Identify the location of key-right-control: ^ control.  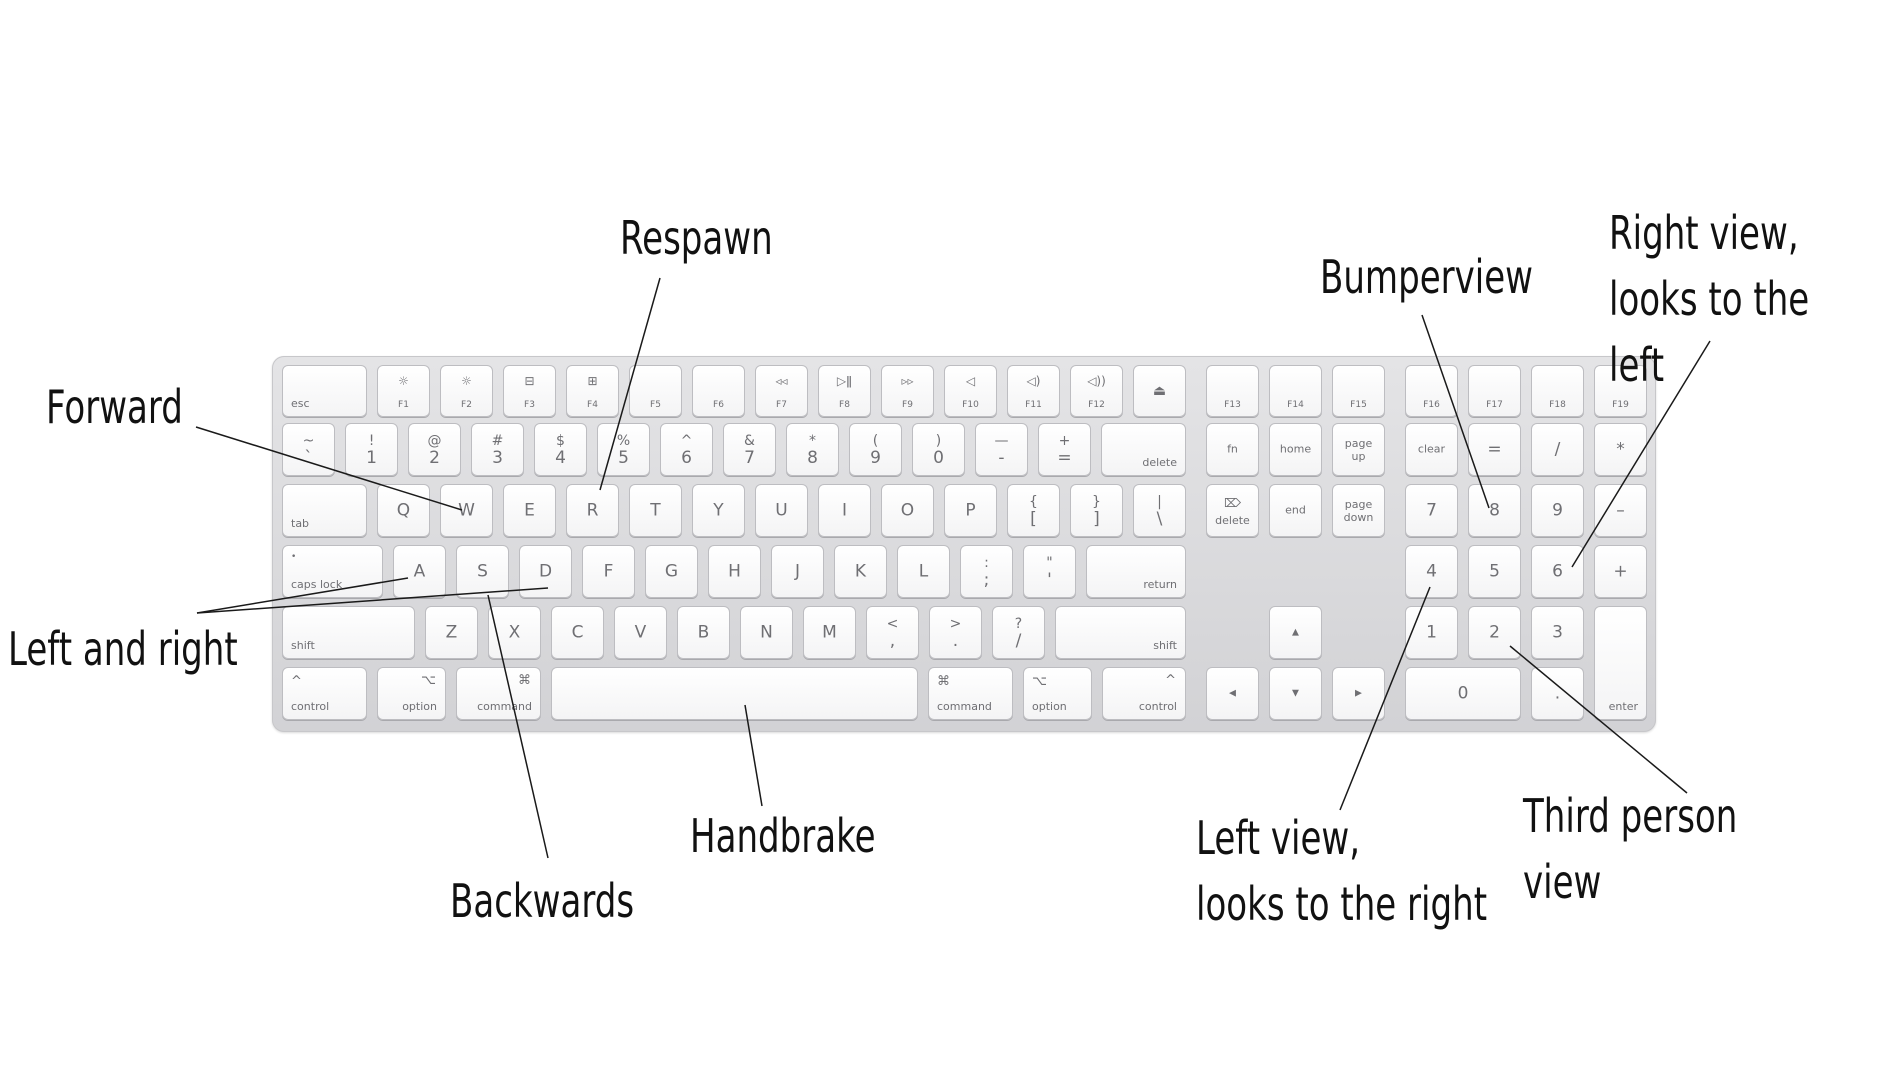
(1144, 693).